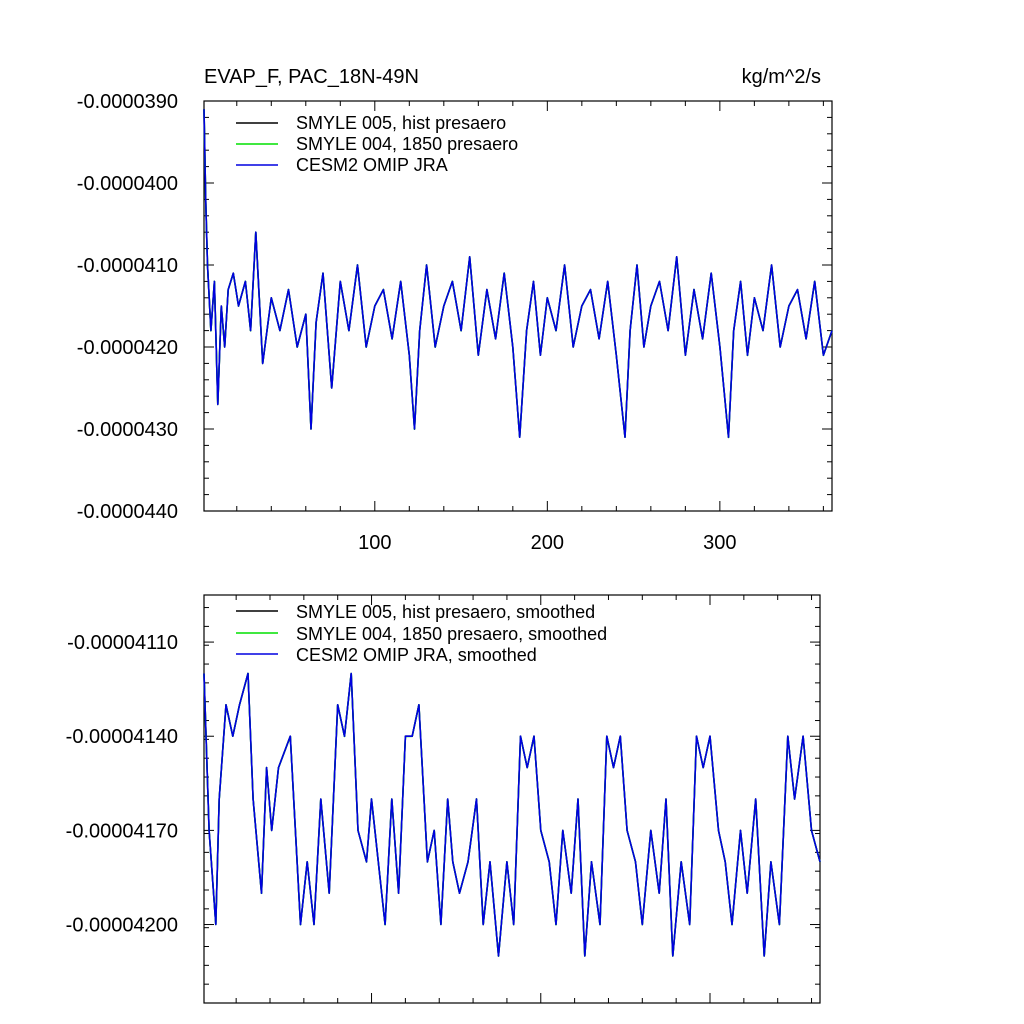 The height and width of the screenshot is (1024, 1024). I want to click on x-tick-label: 200, so click(547, 543).